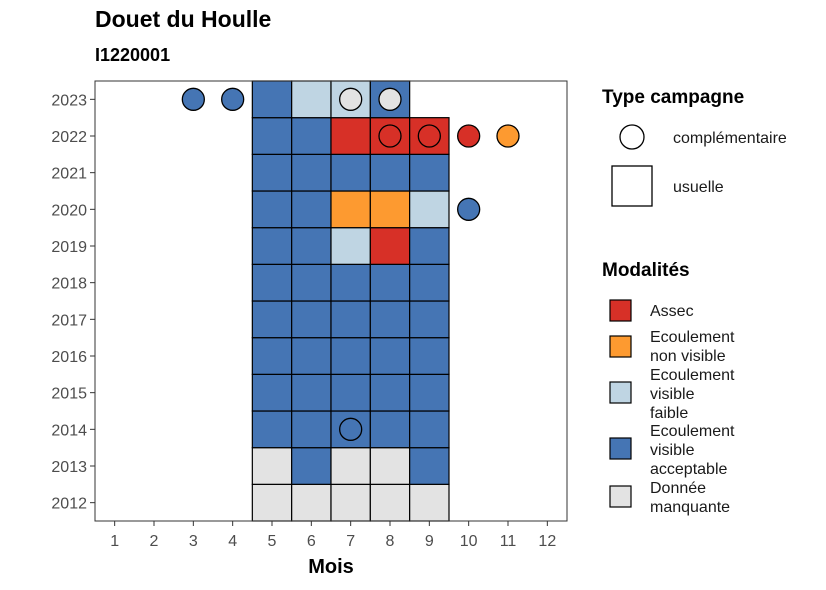 The image size is (826, 590). I want to click on x-tick-label: 12, so click(547, 541).